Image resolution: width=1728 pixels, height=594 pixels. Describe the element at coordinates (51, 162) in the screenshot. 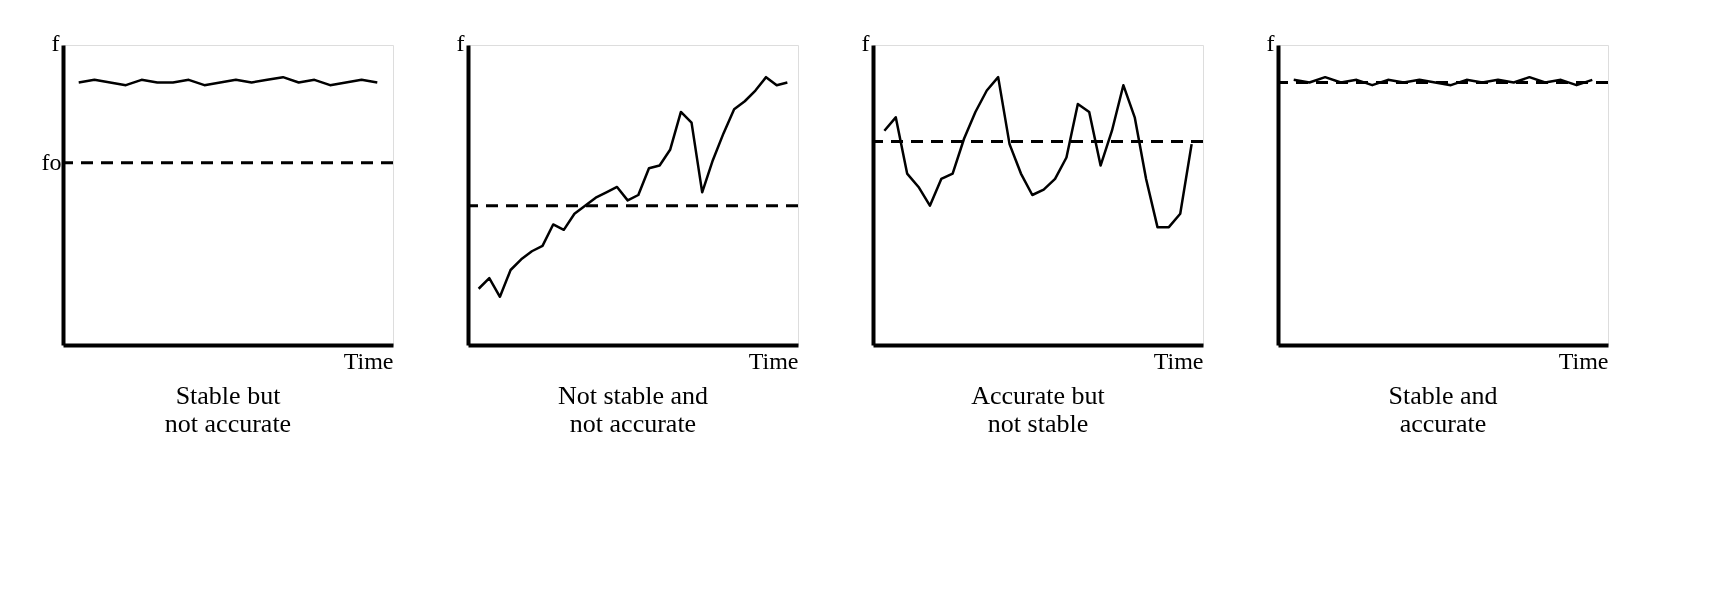

I see `ref-line-label: fo` at that location.